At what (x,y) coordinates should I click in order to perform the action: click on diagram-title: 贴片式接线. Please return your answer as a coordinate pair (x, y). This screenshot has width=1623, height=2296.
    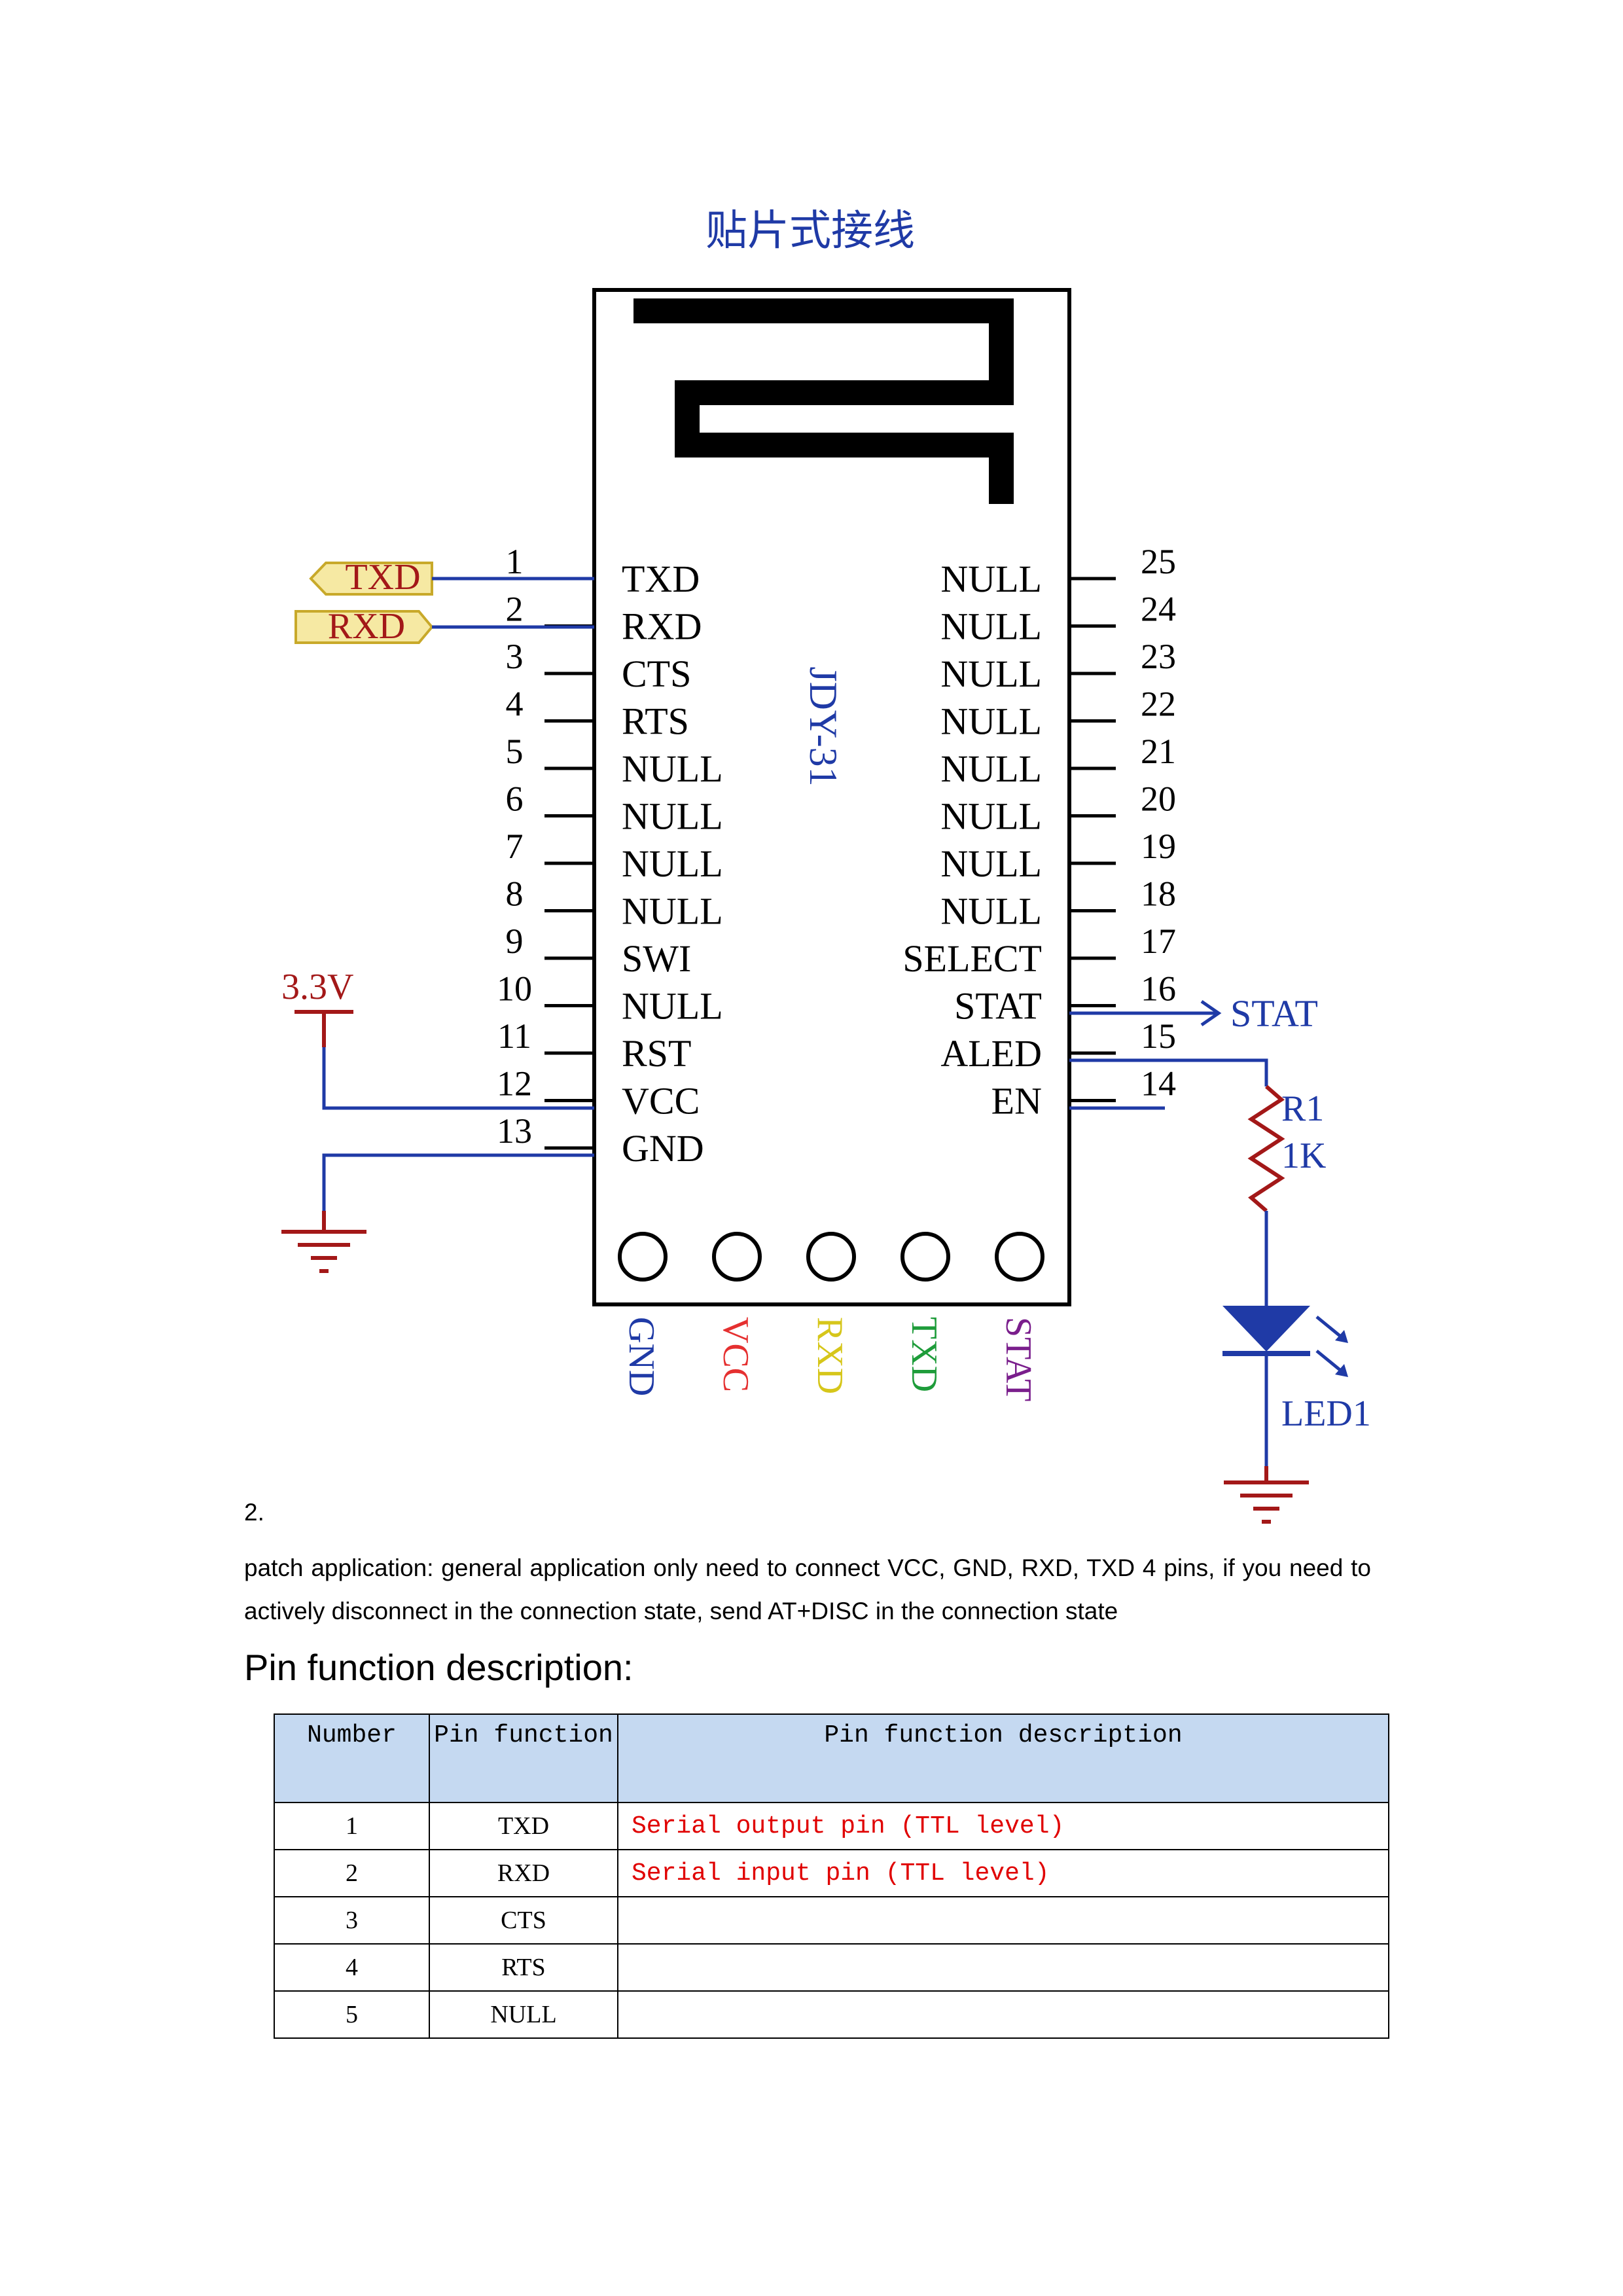
    Looking at the image, I should click on (810, 230).